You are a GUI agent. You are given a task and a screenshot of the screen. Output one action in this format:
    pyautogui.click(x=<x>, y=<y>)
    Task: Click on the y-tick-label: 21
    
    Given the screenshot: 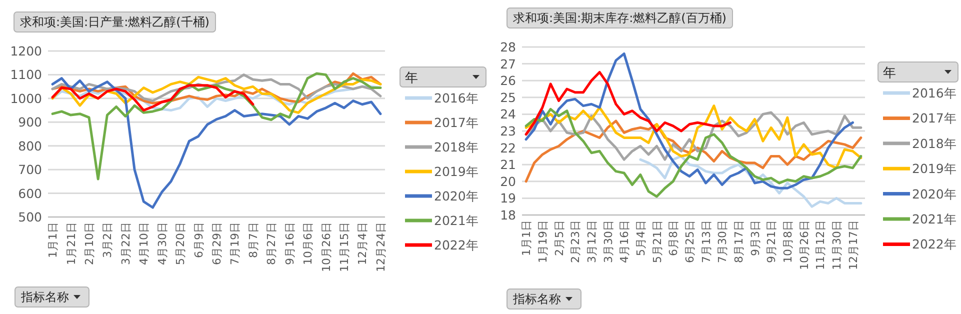 What is the action you would take?
    pyautogui.click(x=508, y=164)
    